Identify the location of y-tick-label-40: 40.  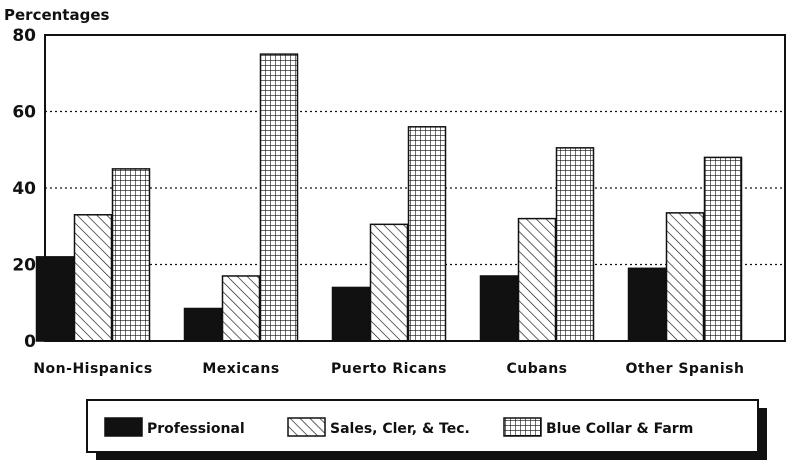
(24, 189).